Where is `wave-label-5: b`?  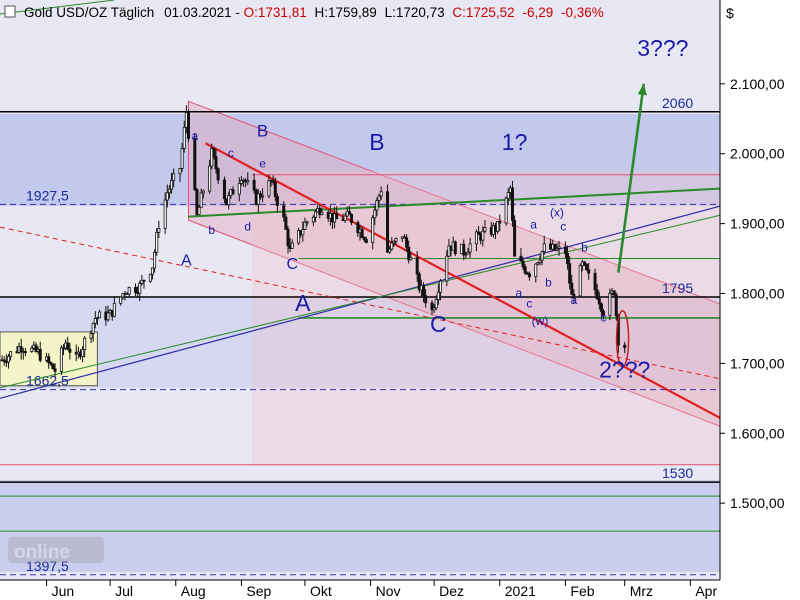
wave-label-5: b is located at coordinates (211, 230).